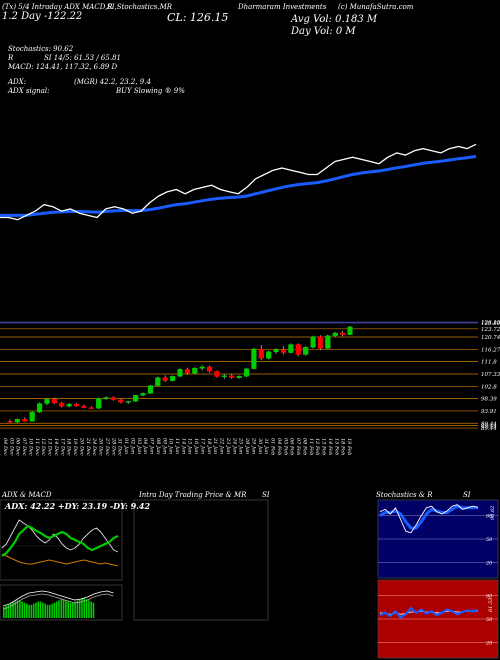 The width and height of the screenshot is (500, 660). Describe the element at coordinates (94, 446) in the screenshot. I see `date-label: 24 Dec` at that location.